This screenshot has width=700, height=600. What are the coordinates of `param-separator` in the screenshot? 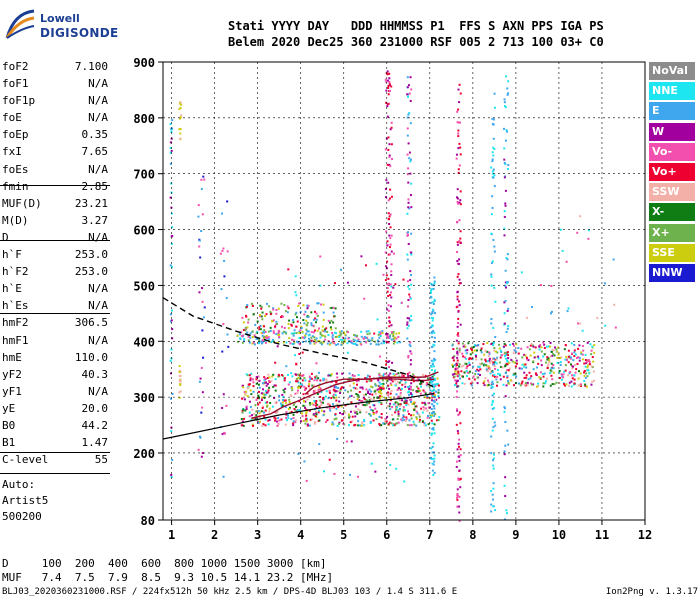 It's located at (55, 452).